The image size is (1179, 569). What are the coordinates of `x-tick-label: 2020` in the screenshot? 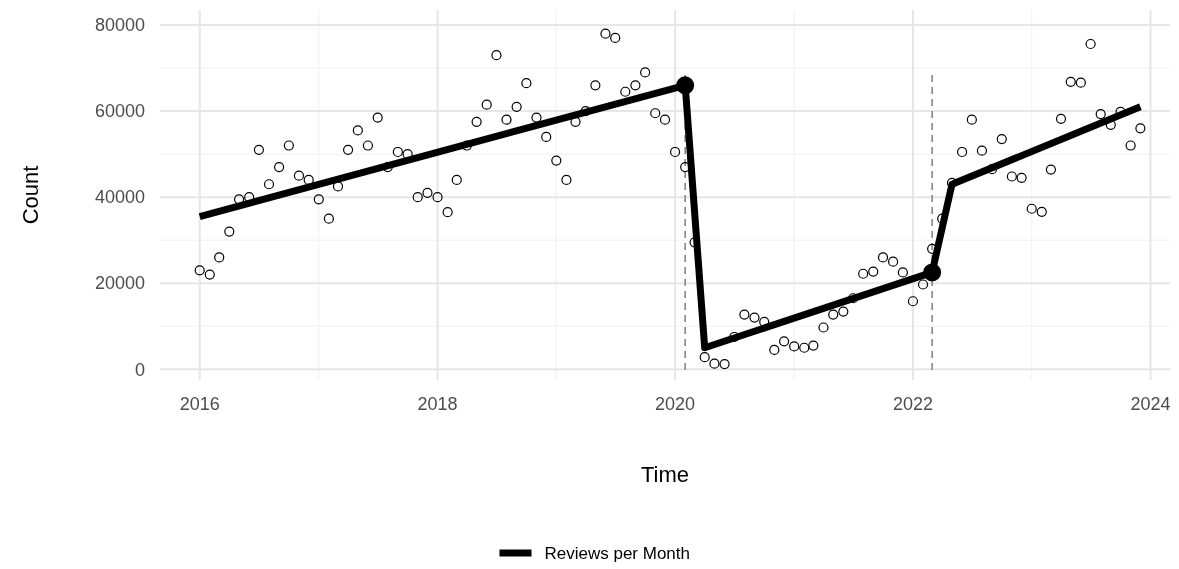 It's located at (675, 404).